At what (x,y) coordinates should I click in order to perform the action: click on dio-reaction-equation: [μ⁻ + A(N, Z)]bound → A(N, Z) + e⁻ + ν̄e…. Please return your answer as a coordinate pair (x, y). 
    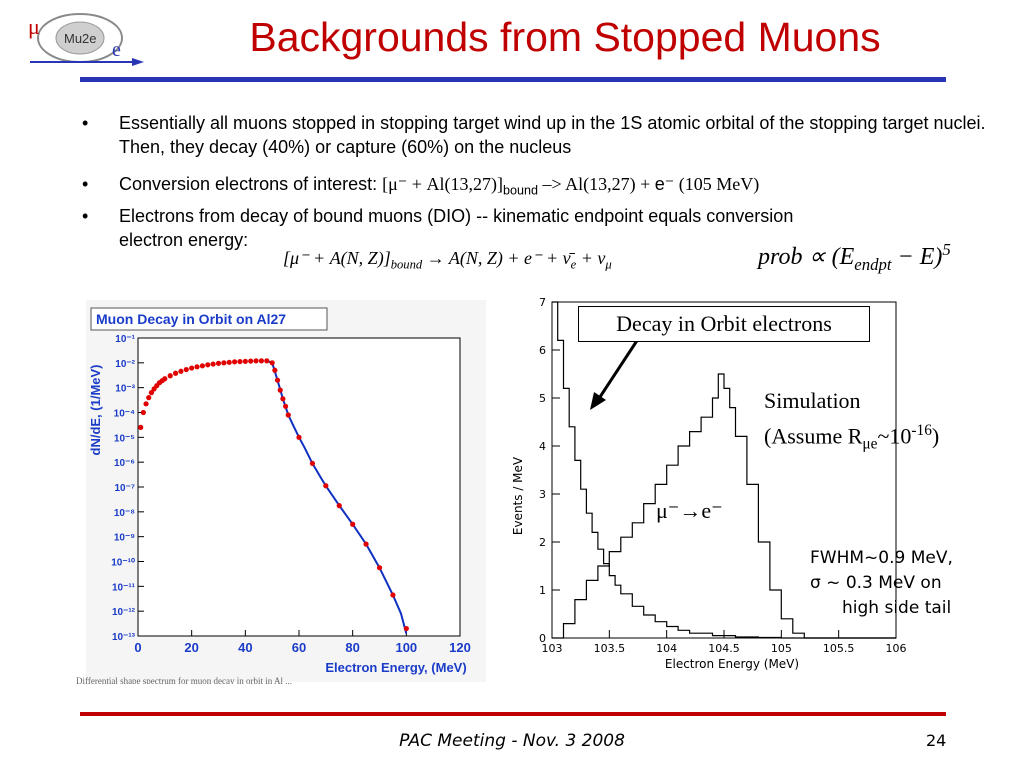
    Looking at the image, I should click on (447, 260).